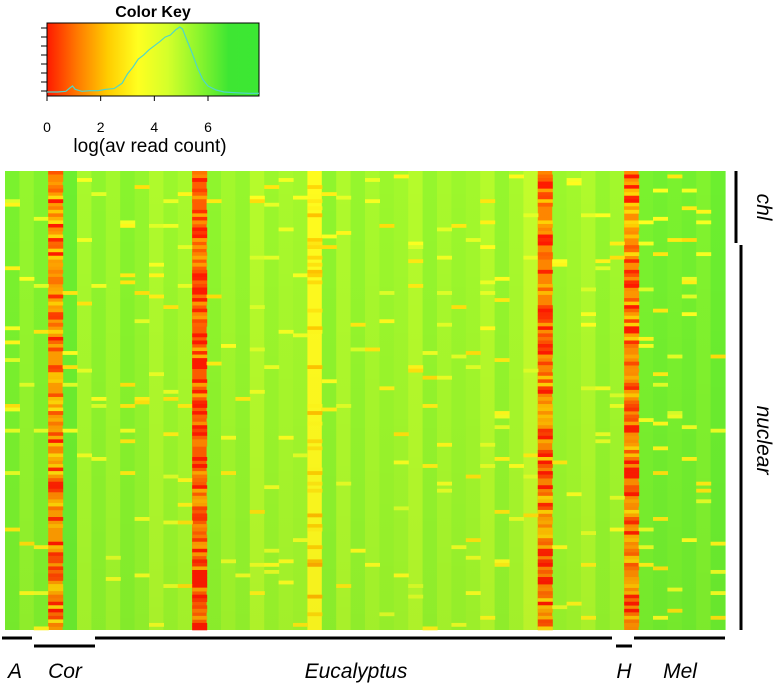  What do you see at coordinates (763, 208) in the screenshot?
I see `row-group-label-chl: chl` at bounding box center [763, 208].